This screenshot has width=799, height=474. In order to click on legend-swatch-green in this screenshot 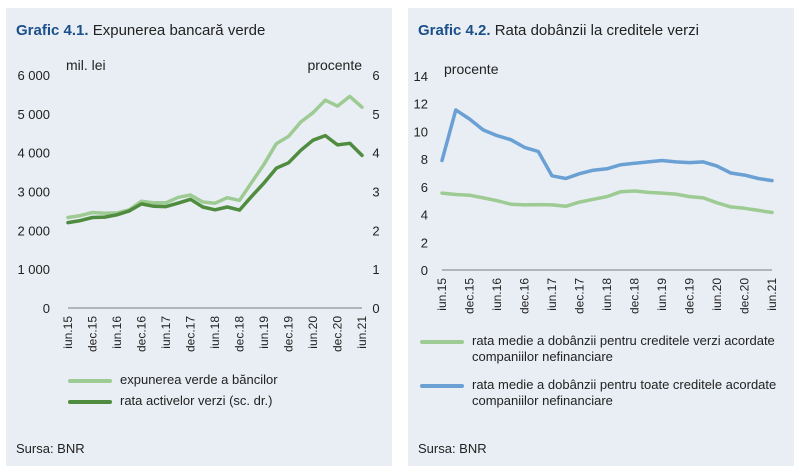, I will do `click(442, 342)`.